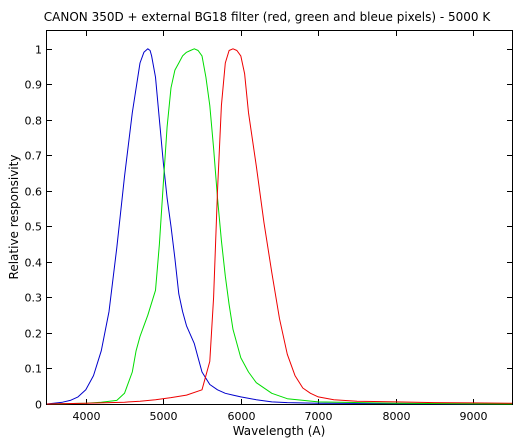  Describe the element at coordinates (242, 416) in the screenshot. I see `x-tick-label: 6000` at that location.